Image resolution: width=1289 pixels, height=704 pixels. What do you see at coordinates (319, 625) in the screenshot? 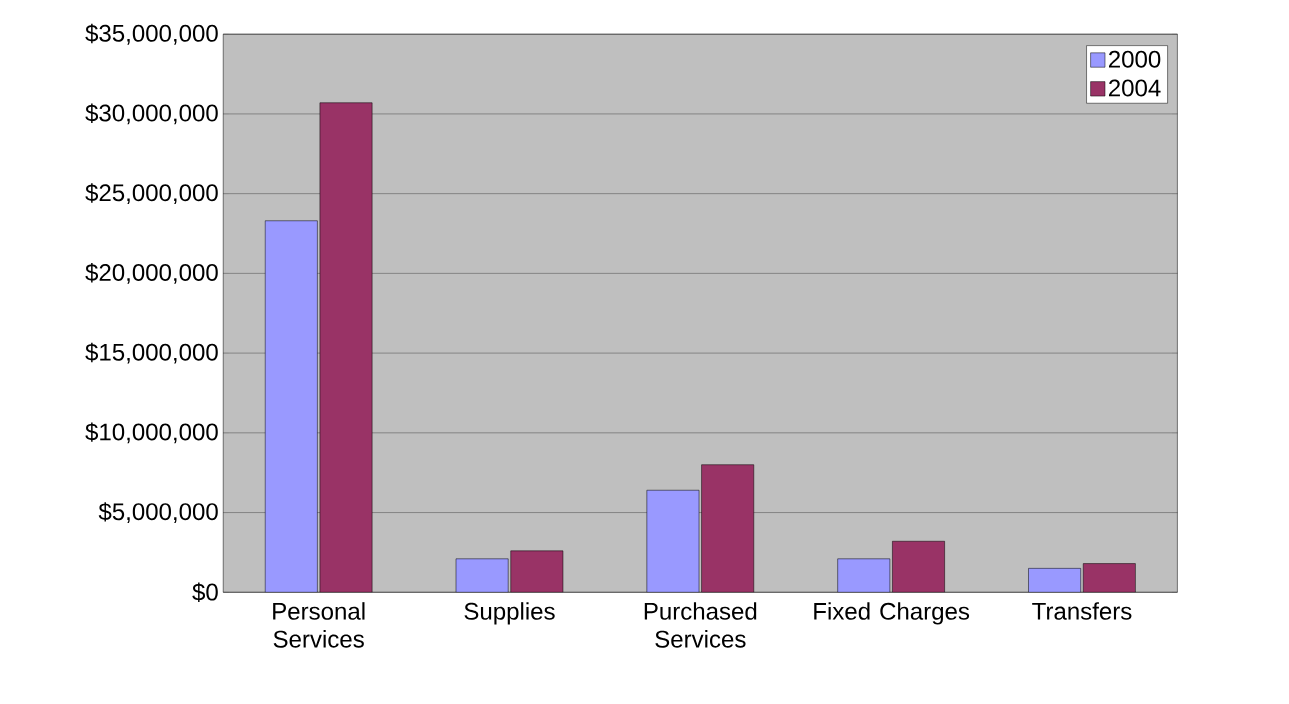
I see `x-tick-label: Personal Services` at bounding box center [319, 625].